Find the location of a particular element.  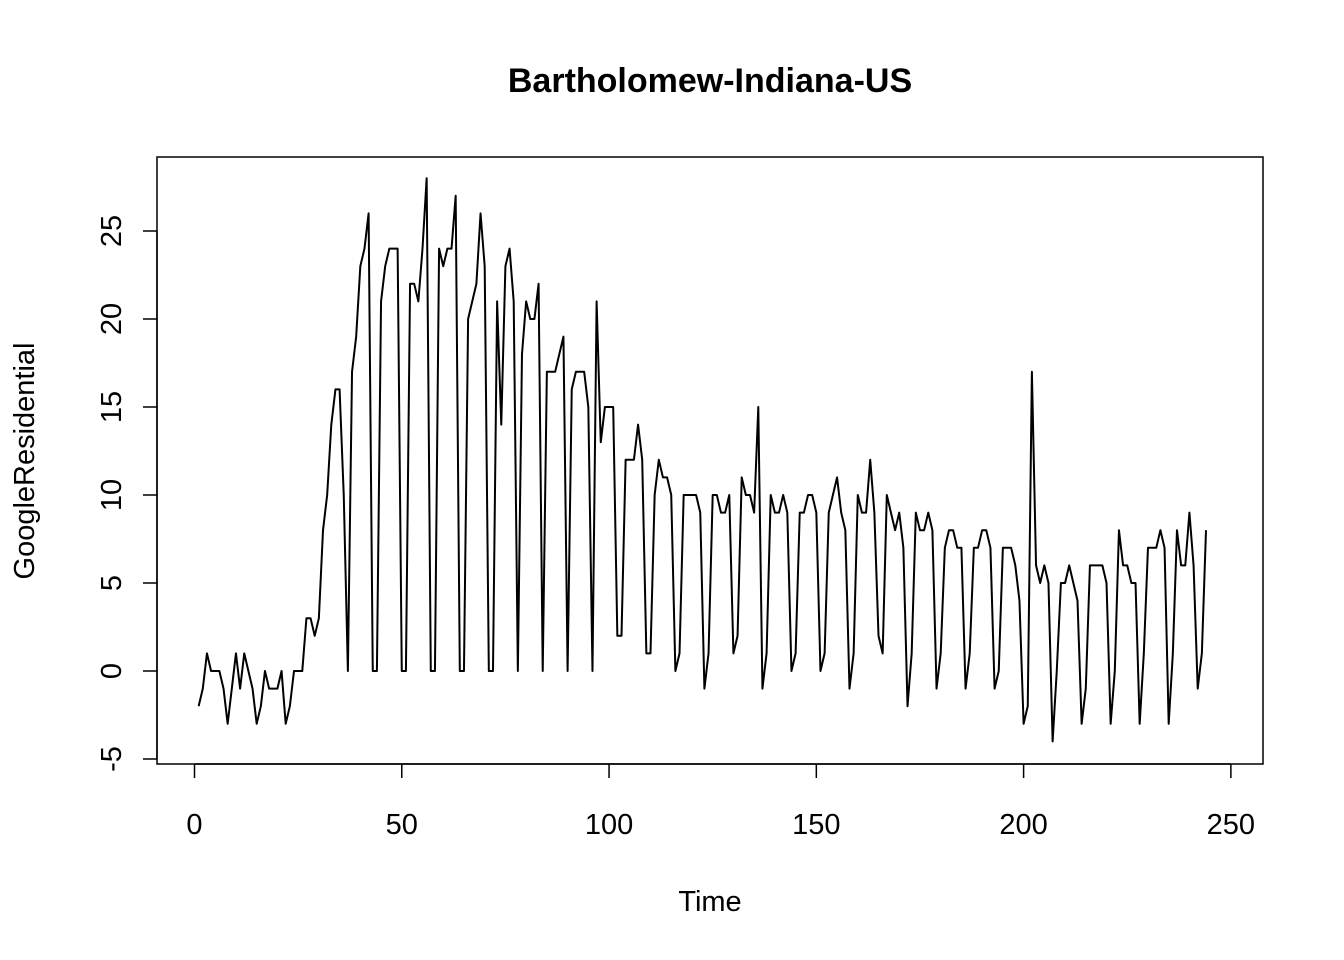

x-tick-label: 100 is located at coordinates (609, 825).